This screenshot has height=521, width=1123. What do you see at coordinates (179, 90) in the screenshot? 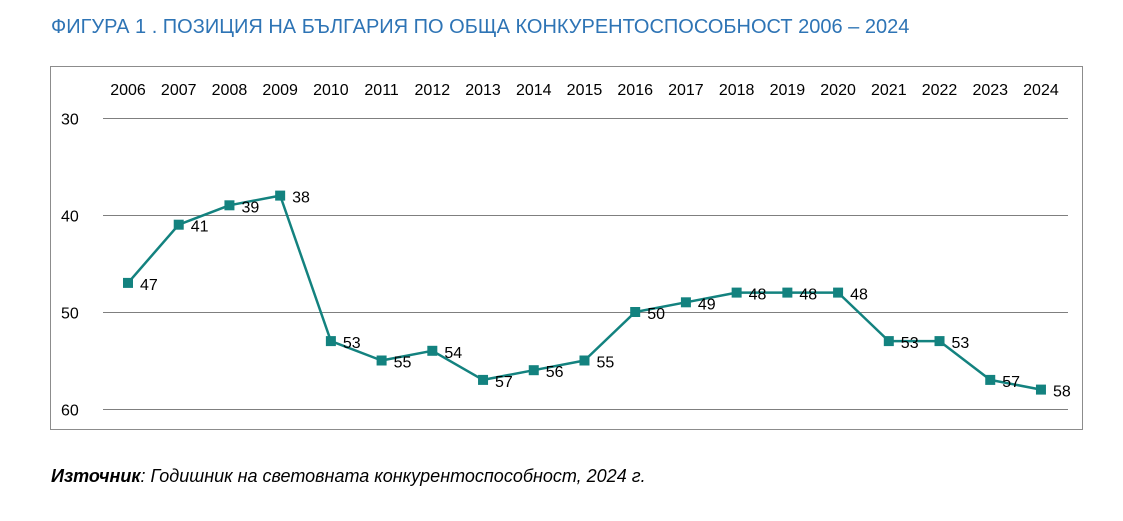
I see `x-tick-label: 2007` at bounding box center [179, 90].